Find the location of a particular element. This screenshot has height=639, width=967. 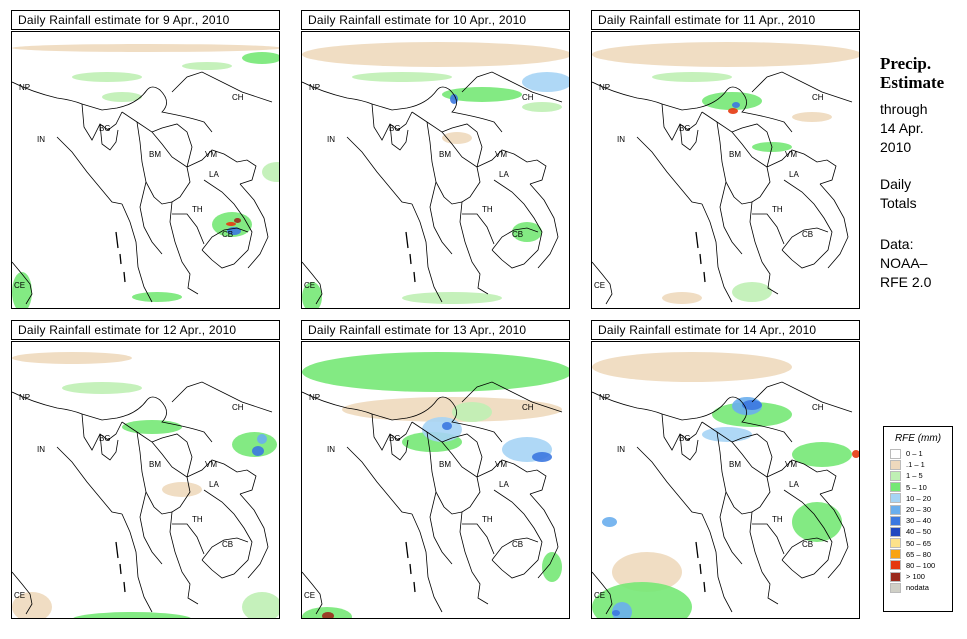

date-text: 14 Apr. 2010 is located at coordinates (902, 138).